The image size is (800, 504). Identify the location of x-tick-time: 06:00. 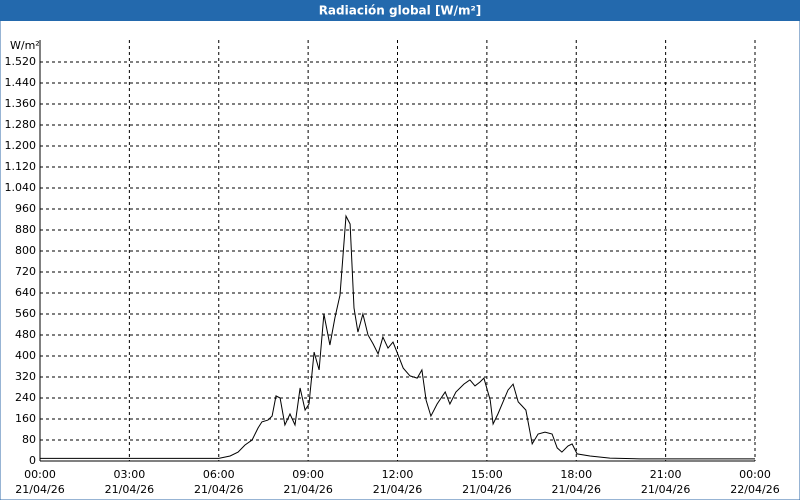
(219, 474).